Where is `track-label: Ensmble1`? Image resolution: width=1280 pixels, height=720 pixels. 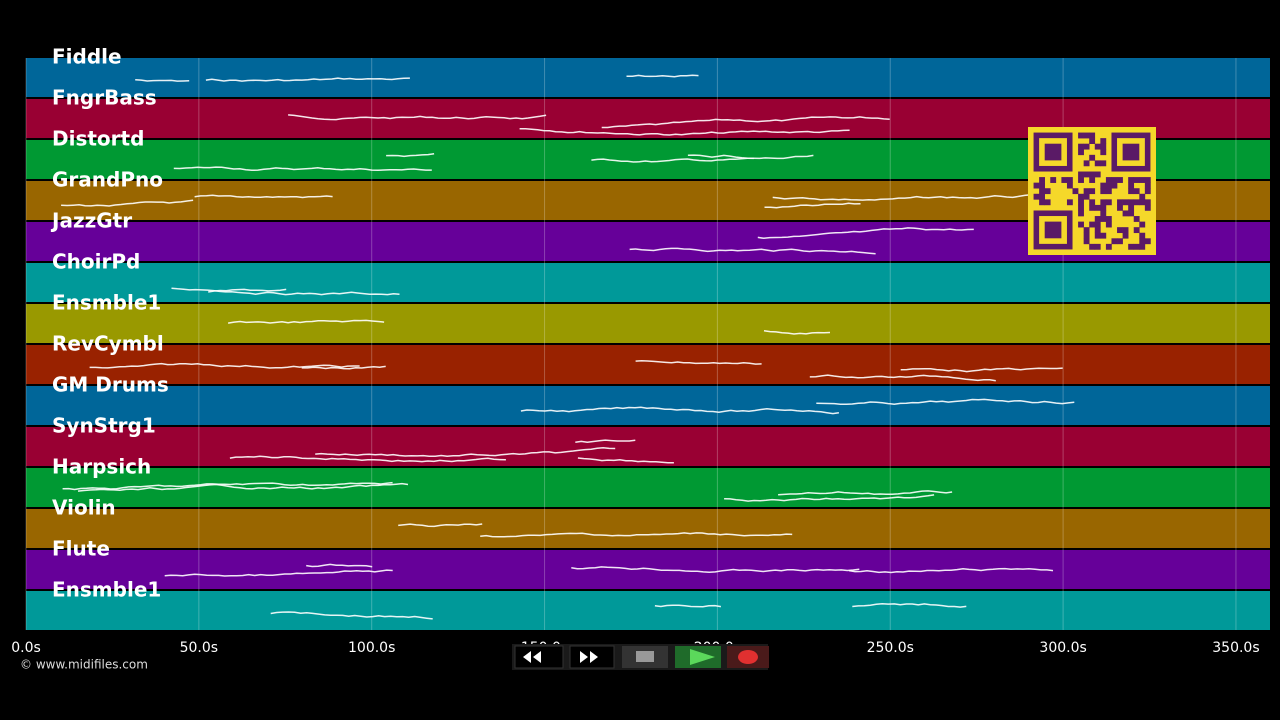
track-label: Ensmble1 is located at coordinates (106, 590).